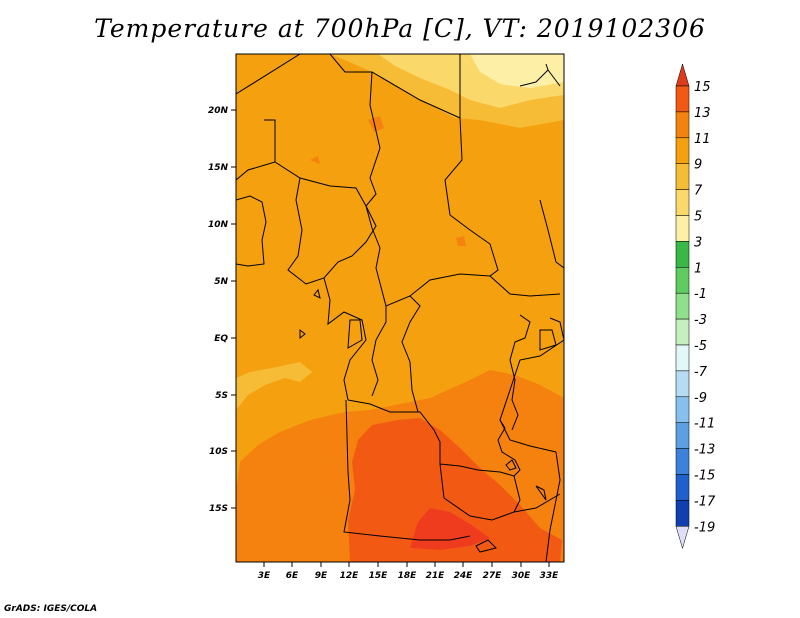  What do you see at coordinates (702, 139) in the screenshot?
I see `colorbar-label: 11` at bounding box center [702, 139].